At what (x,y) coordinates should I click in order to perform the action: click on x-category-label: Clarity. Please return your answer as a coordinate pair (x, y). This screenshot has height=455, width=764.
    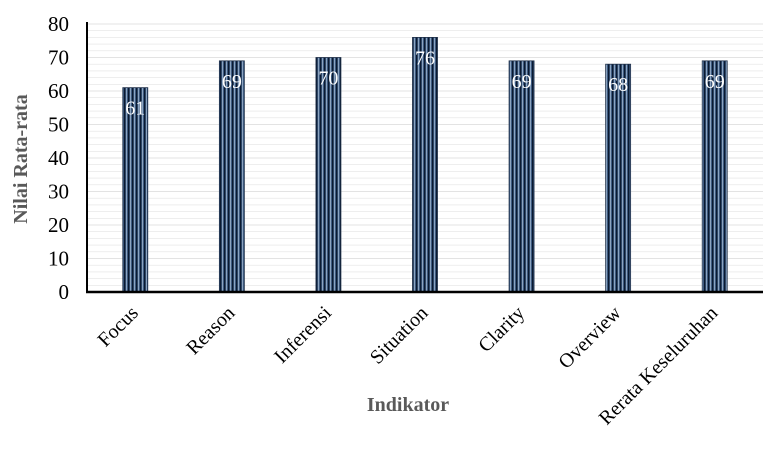
    Looking at the image, I should click on (501, 329).